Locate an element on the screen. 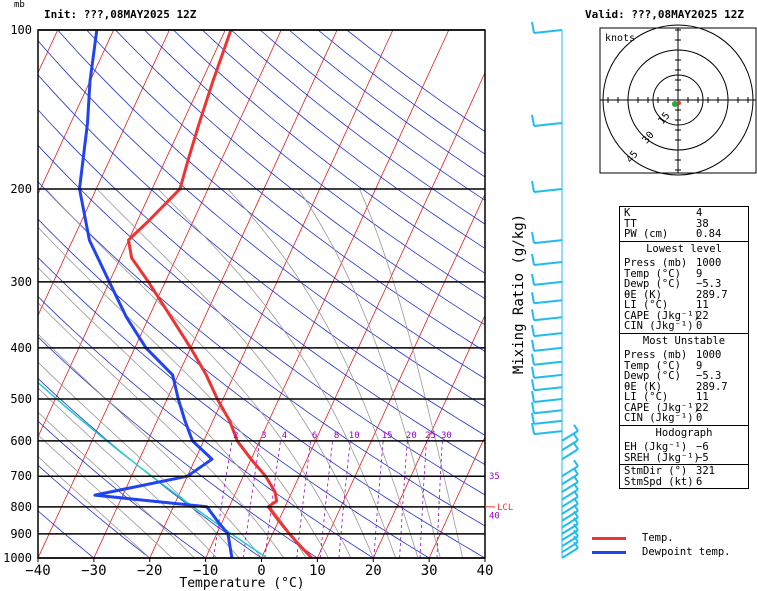 This screenshot has width=757, height=591. isotherm-line is located at coordinates (428, 436).